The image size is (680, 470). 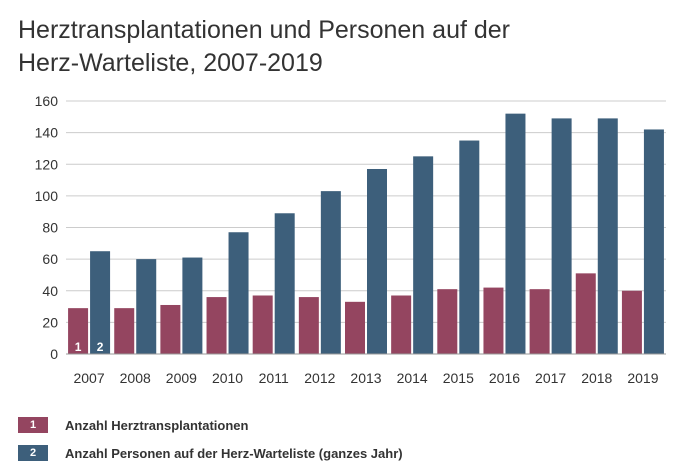 I want to click on bar-series-1-2018, so click(x=585, y=313).